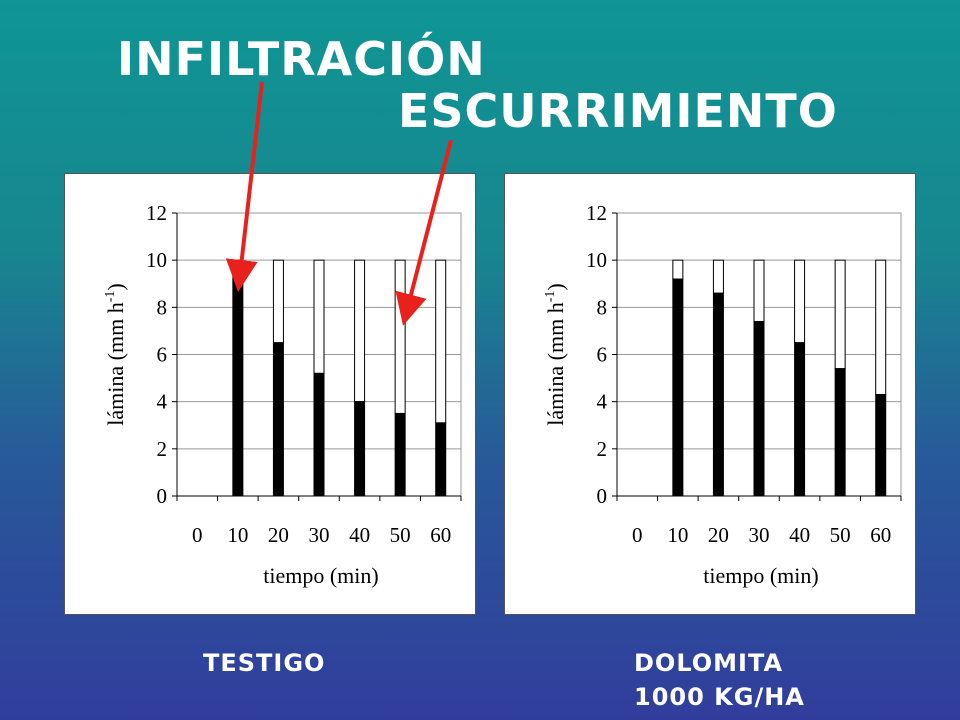 The width and height of the screenshot is (960, 720). I want to click on infiltration-annotation: INFILTRACIÓN, so click(301, 59).